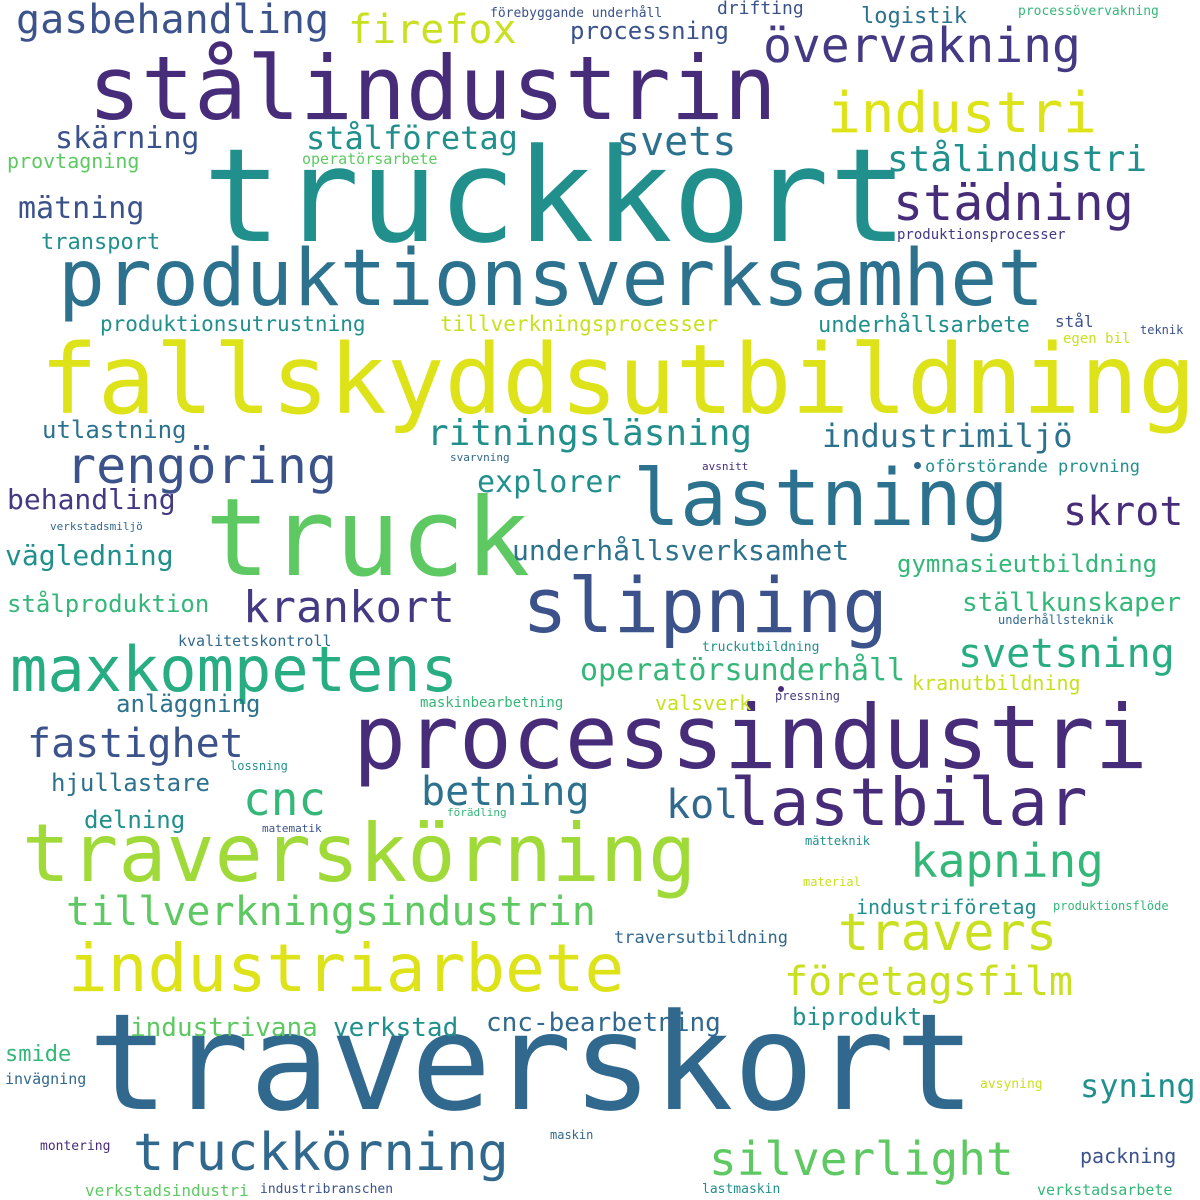 This screenshot has height=1200, width=1200. Describe the element at coordinates (861, 1159) in the screenshot. I see `cloud-word: silverlight` at that location.